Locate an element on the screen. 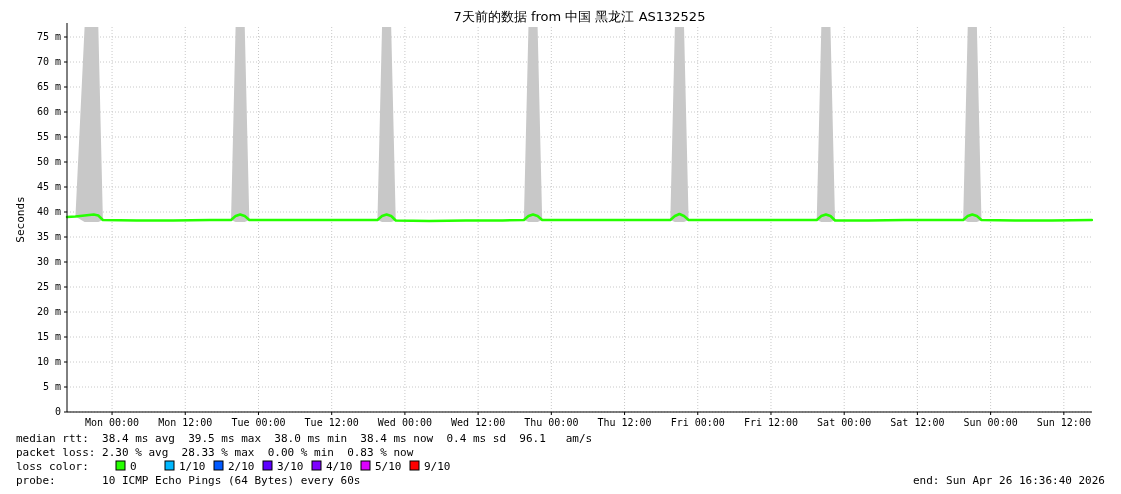  y-tick-label: 45 m is located at coordinates (48, 186).